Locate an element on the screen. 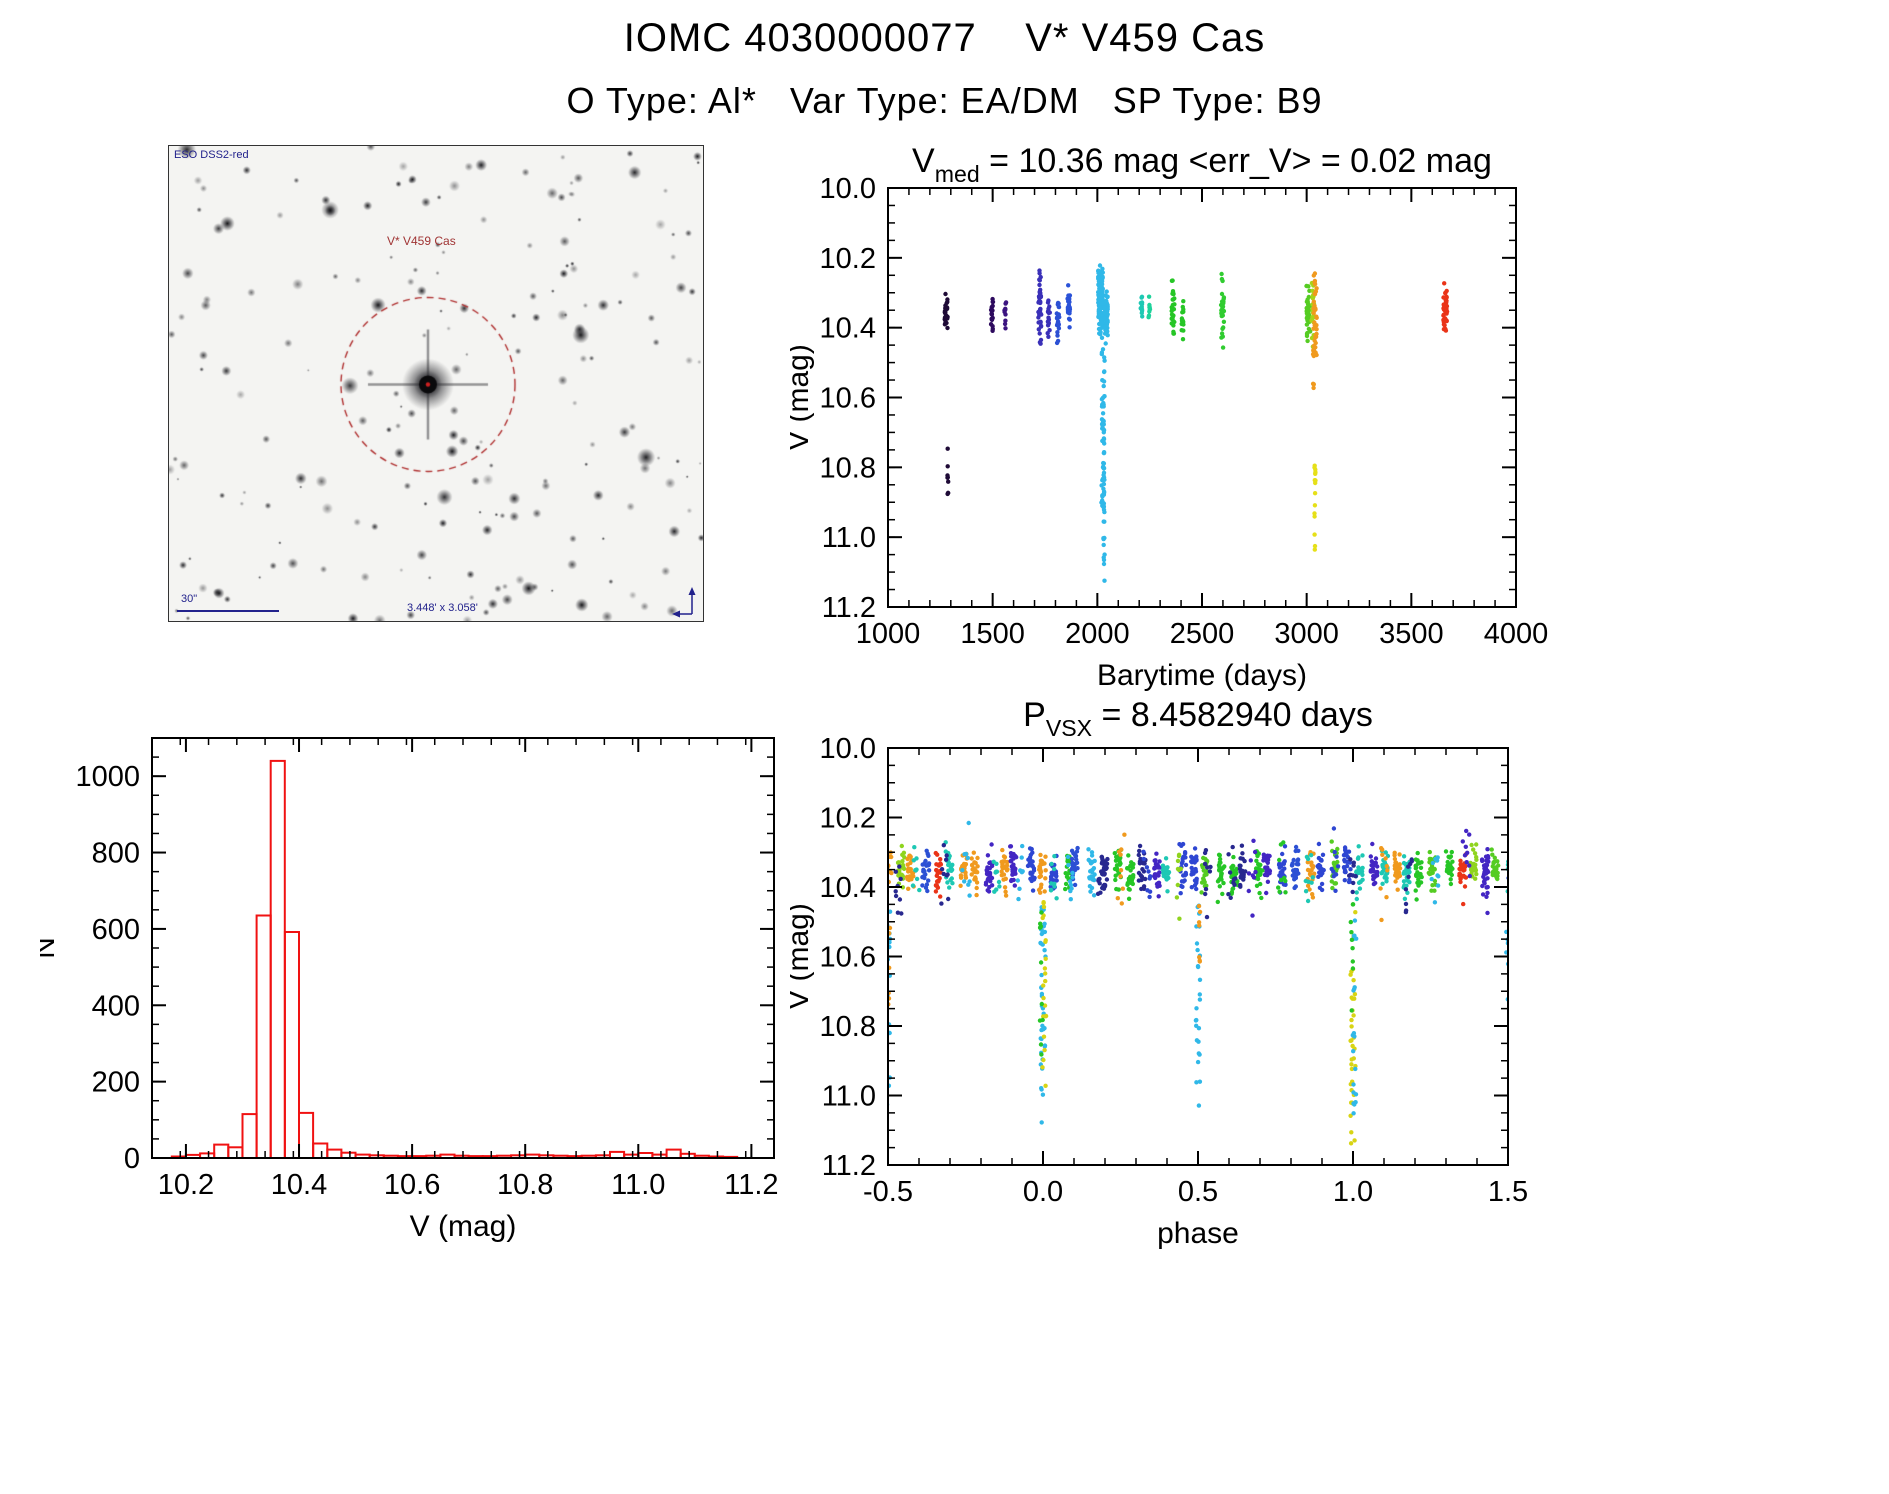 This screenshot has height=1494, width=1889. svg-text: 4000 is located at coordinates (1516, 634).